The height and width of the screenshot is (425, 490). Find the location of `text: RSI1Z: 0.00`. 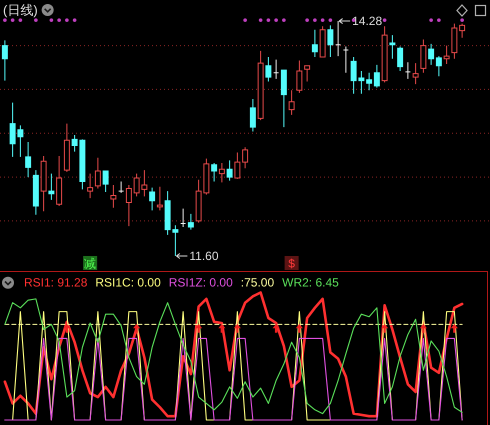

text: RSI1Z: 0.00 is located at coordinates (201, 283).